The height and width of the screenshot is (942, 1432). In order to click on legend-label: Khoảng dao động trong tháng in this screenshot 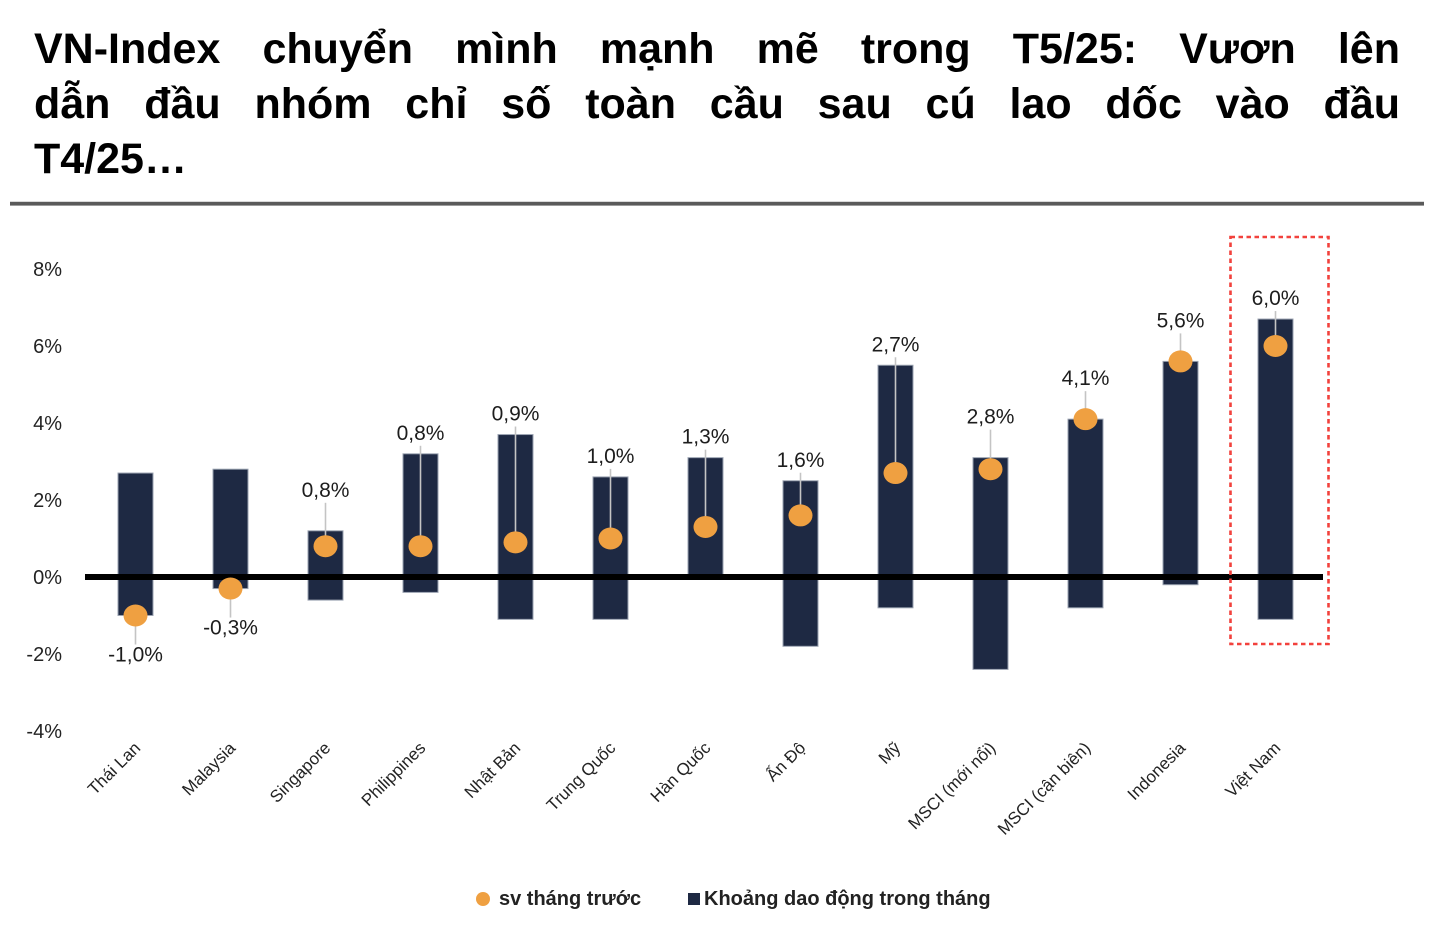, I will do `click(847, 898)`.